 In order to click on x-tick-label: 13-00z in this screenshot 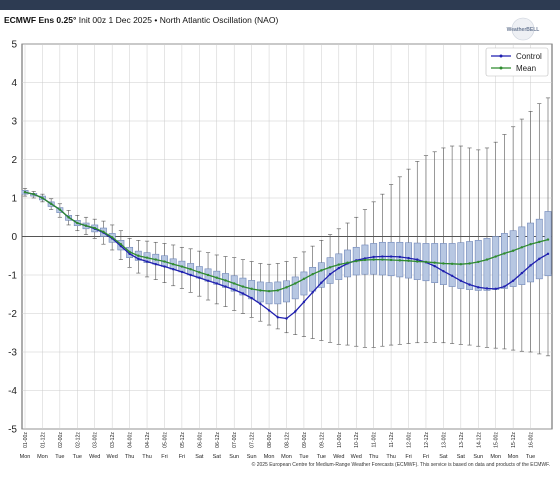, I will do `click(444, 440)`.